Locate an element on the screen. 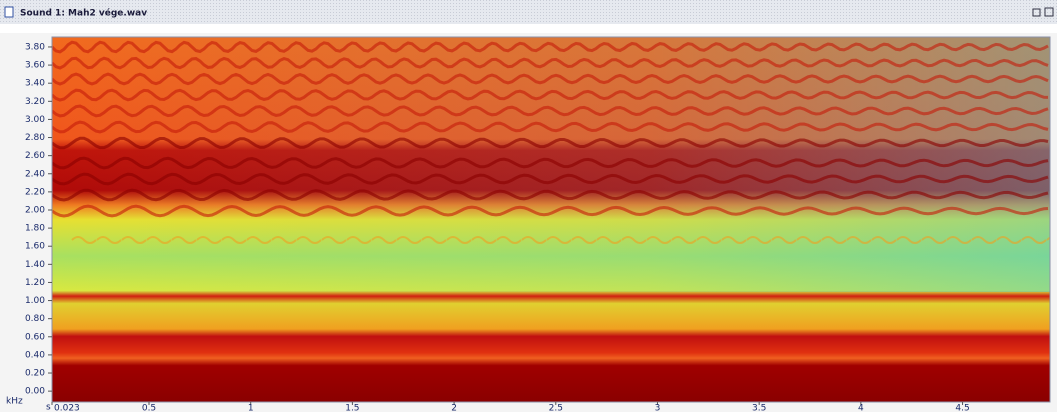  window-icon is located at coordinates (9, 12).